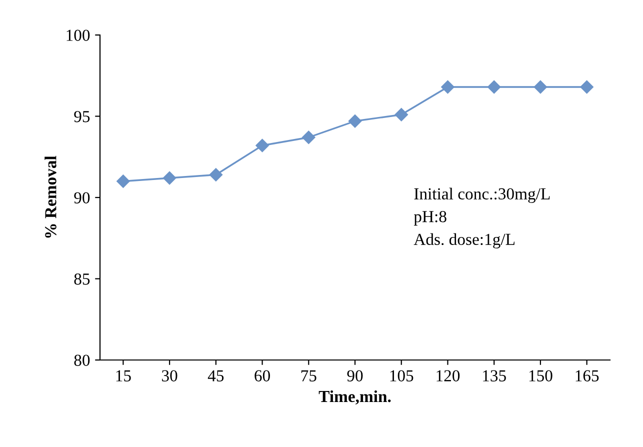 This screenshot has height=447, width=643. I want to click on x-tick-label: 105, so click(402, 376).